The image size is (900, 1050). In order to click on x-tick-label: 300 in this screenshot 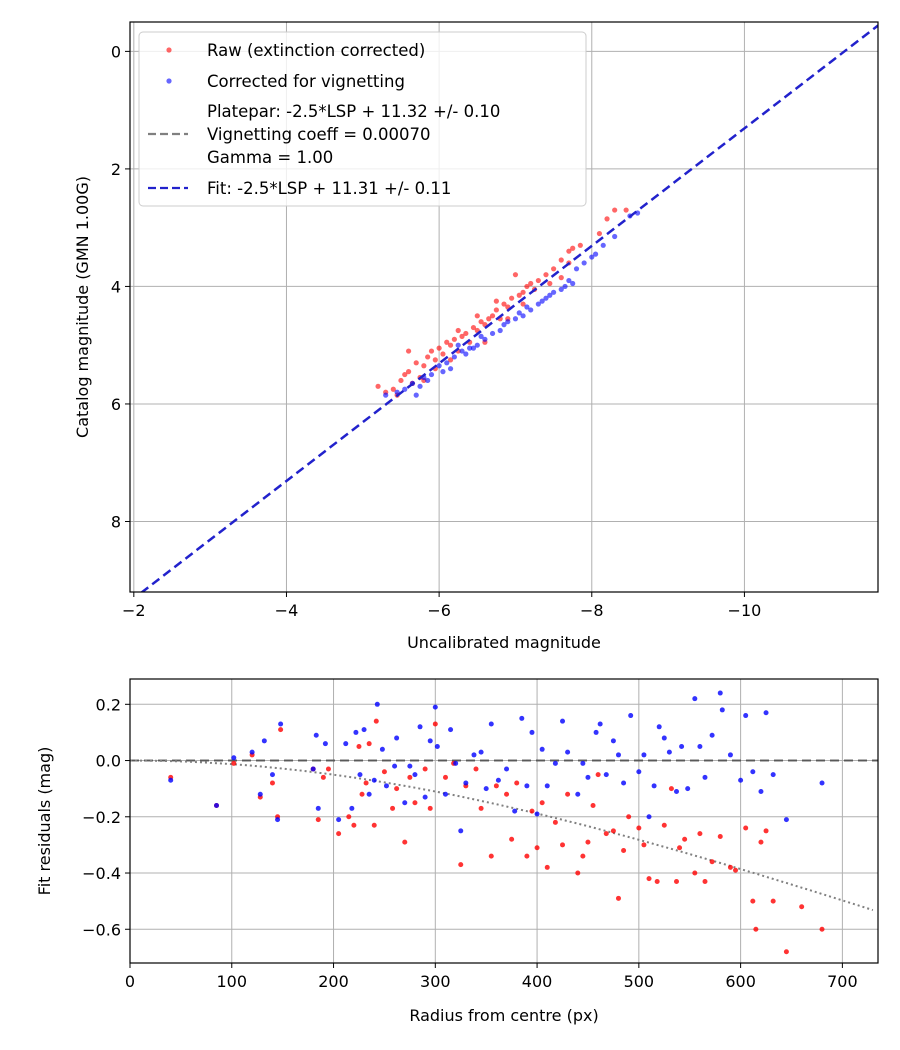, I will do `click(435, 981)`.